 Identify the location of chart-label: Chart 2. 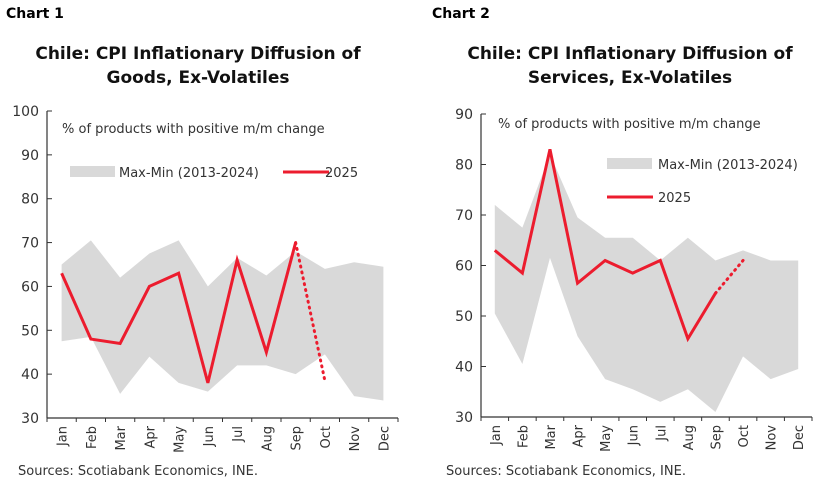
(461, 14).